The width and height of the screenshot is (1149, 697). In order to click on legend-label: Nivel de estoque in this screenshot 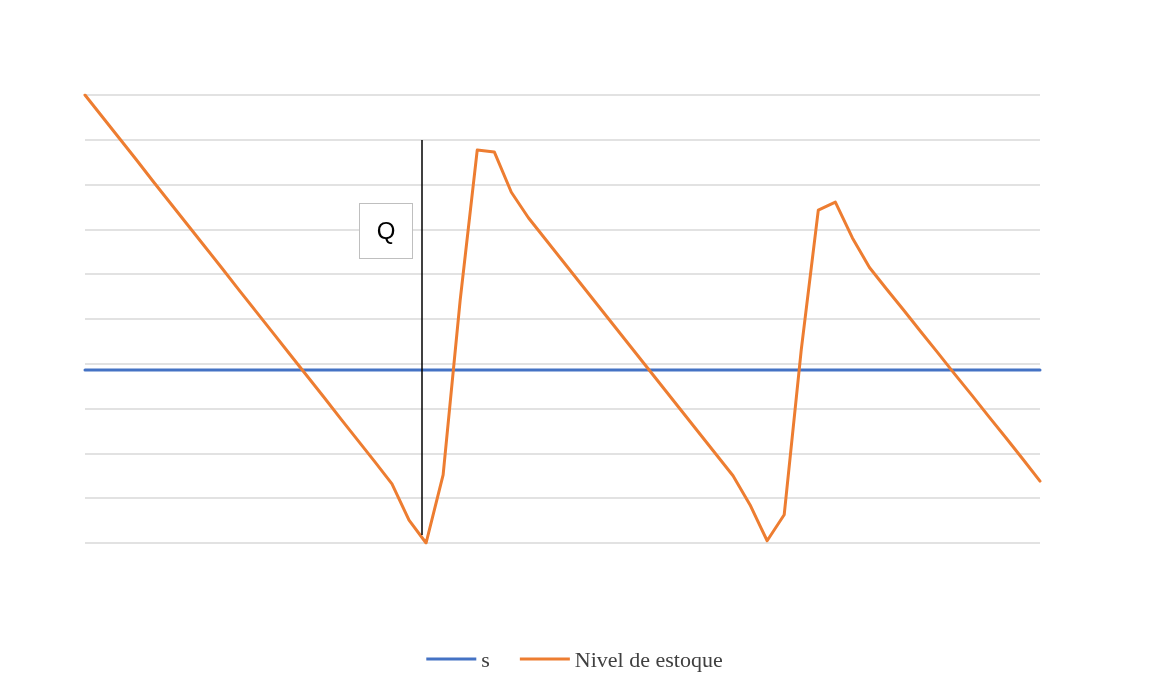, I will do `click(648, 659)`.